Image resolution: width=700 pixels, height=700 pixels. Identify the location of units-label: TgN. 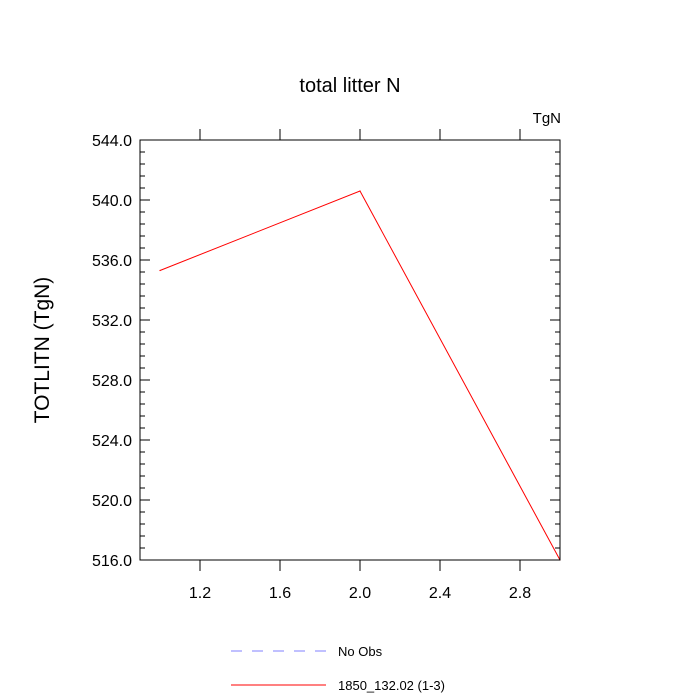
(547, 118).